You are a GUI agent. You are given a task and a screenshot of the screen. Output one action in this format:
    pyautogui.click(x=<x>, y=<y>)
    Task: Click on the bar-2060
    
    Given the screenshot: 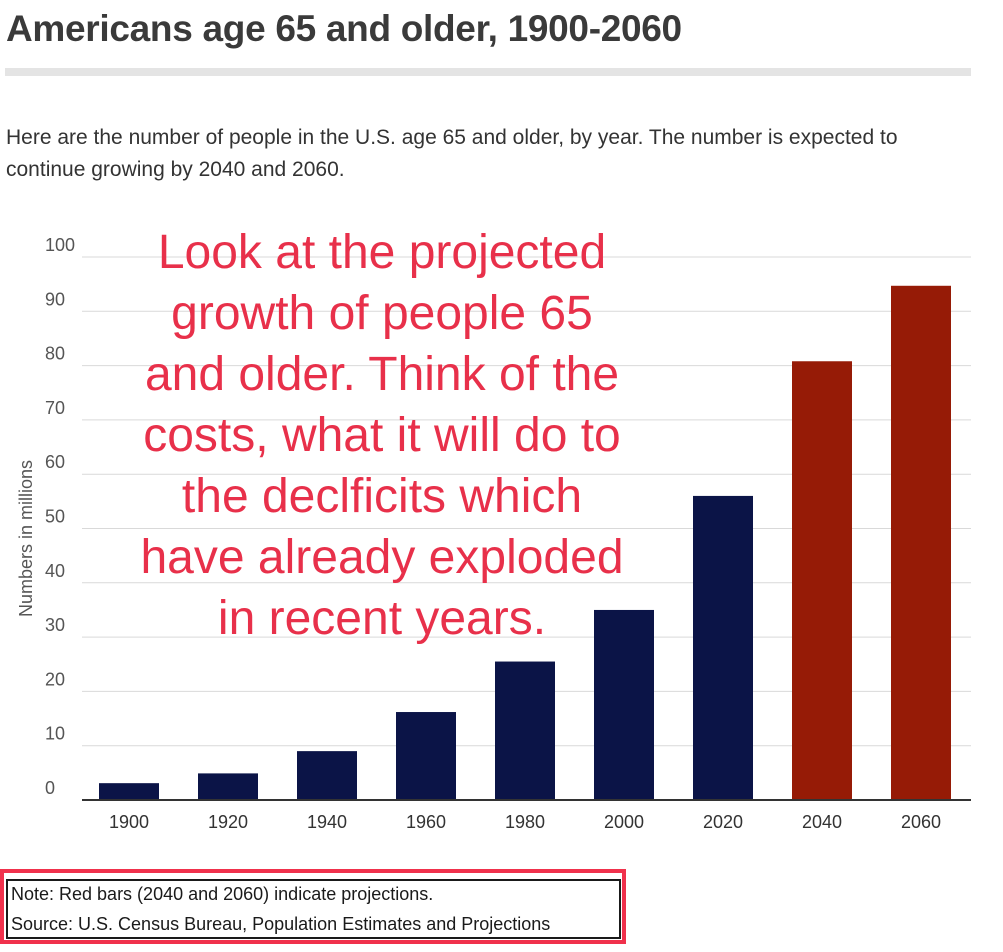 What is the action you would take?
    pyautogui.click(x=921, y=542)
    